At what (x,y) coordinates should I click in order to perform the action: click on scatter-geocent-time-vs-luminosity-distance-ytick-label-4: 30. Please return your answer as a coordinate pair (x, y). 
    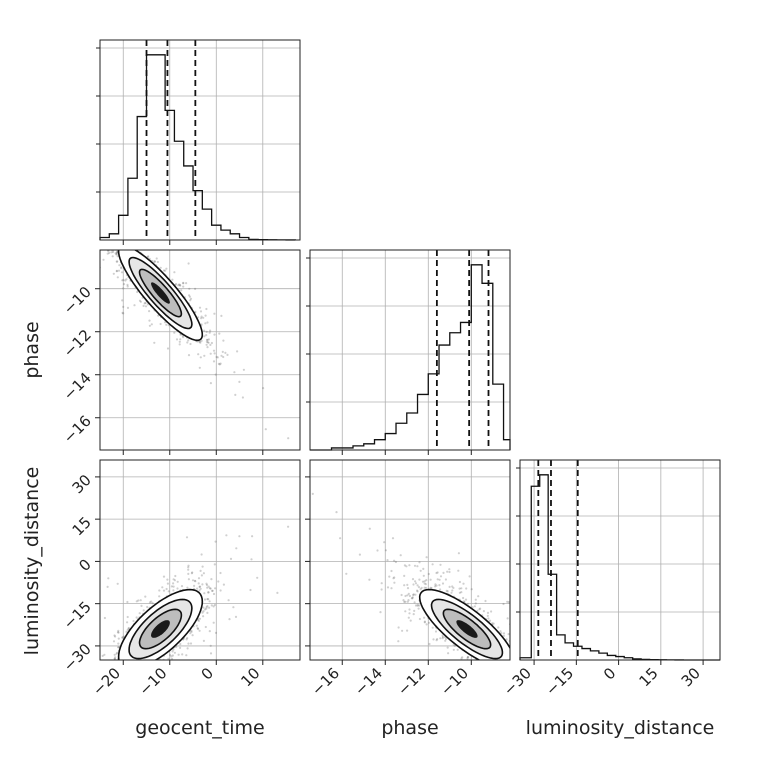
    Looking at the image, I should click on (82, 484).